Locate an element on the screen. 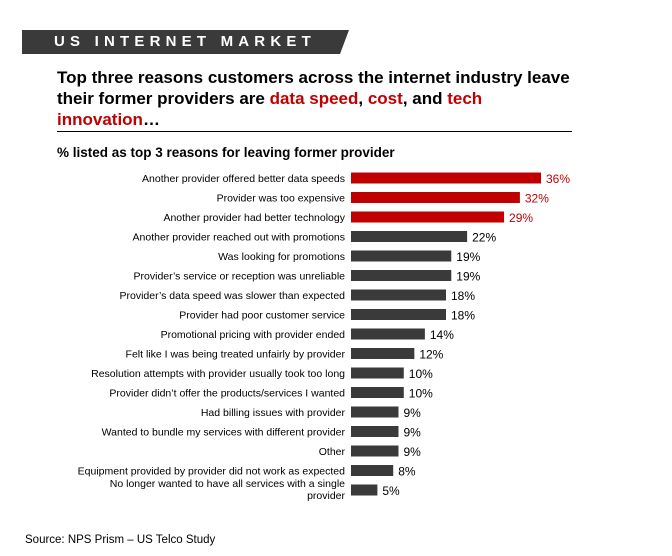 The image size is (672, 556). category-label-4: Was looking for promotions is located at coordinates (281, 257).